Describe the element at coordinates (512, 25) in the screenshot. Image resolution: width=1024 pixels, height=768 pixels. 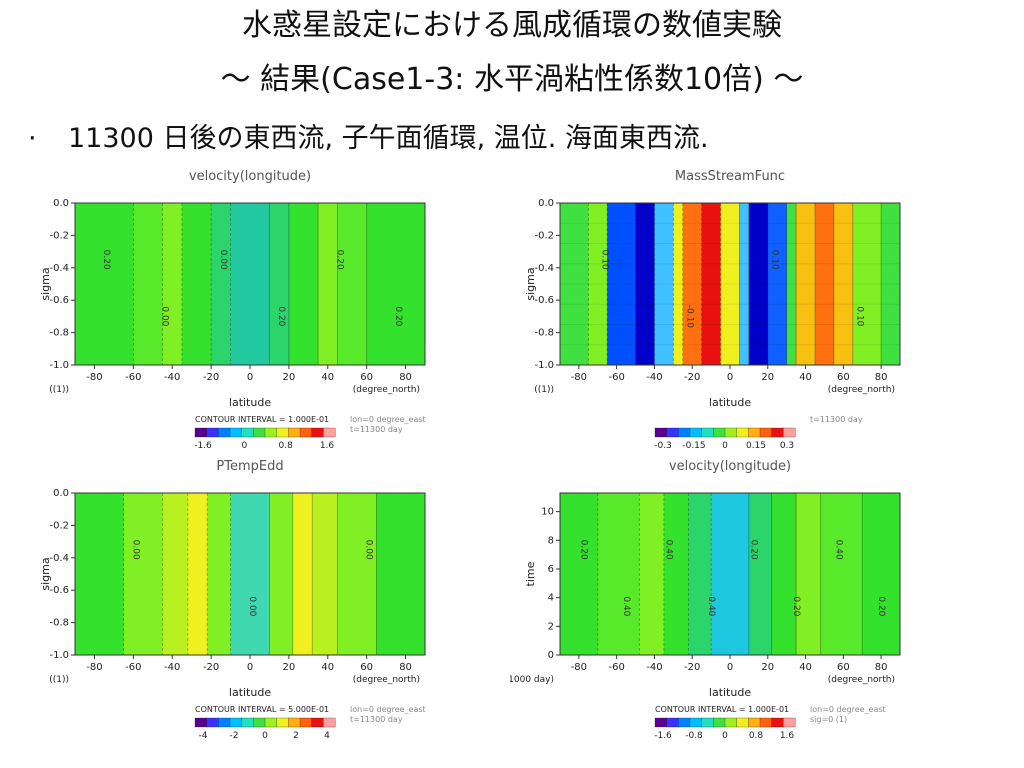
I see `slide-title: 水惑星設定における風成循環の数値実験` at that location.